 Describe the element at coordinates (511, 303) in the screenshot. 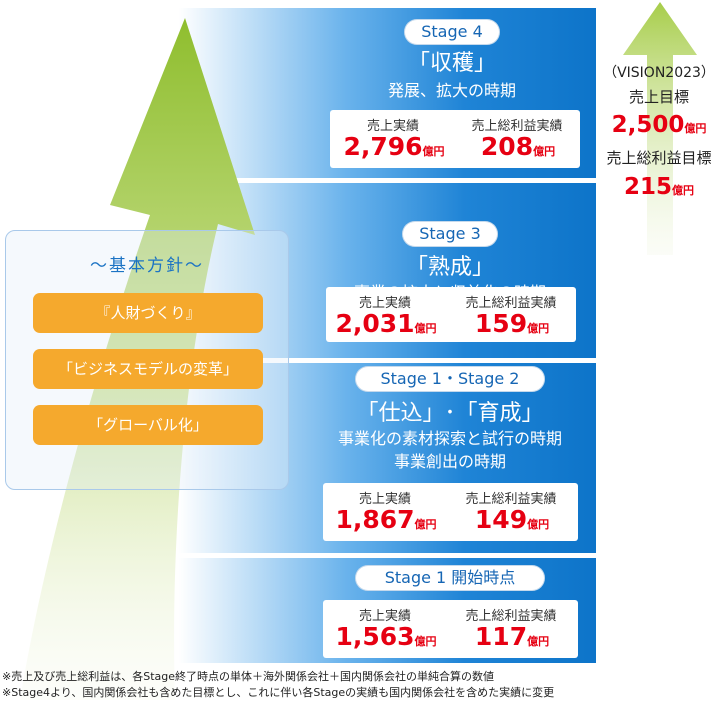

I see `stage3-profit-label: 売上総利益実績` at that location.